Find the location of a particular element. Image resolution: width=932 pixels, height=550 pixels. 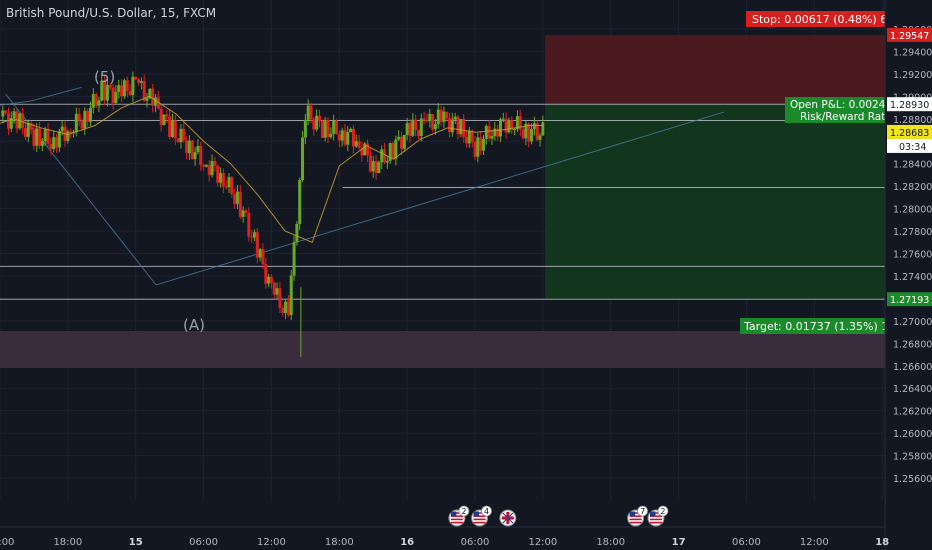

price-tick-label: 1.27800 is located at coordinates (912, 232).